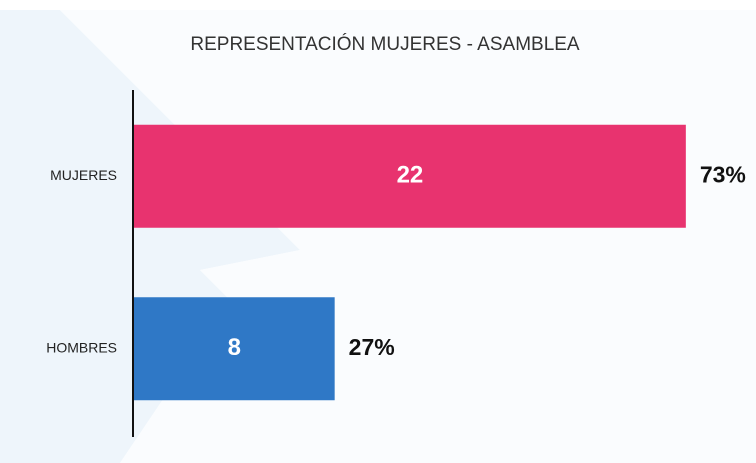 This screenshot has width=756, height=463. I want to click on percentage-label: 27%, so click(372, 347).